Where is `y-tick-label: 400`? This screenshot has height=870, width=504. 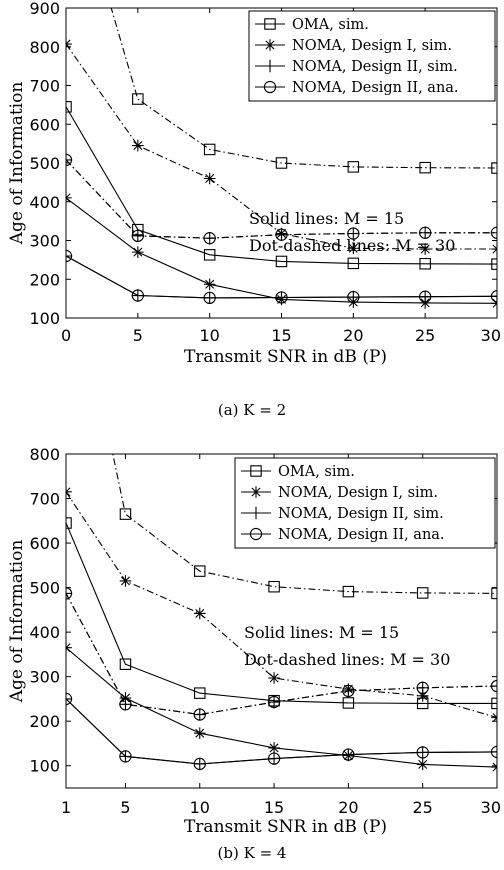
y-tick-label: 400 is located at coordinates (44, 202).